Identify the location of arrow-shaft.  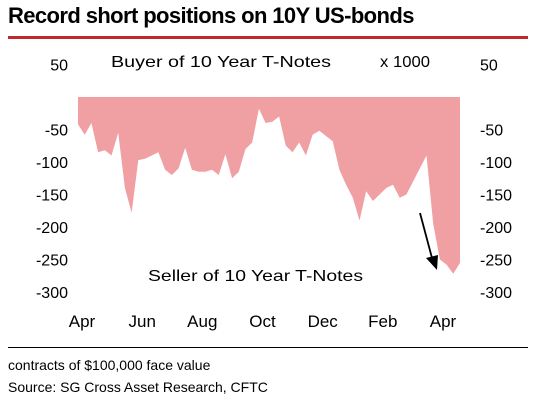
(426, 235).